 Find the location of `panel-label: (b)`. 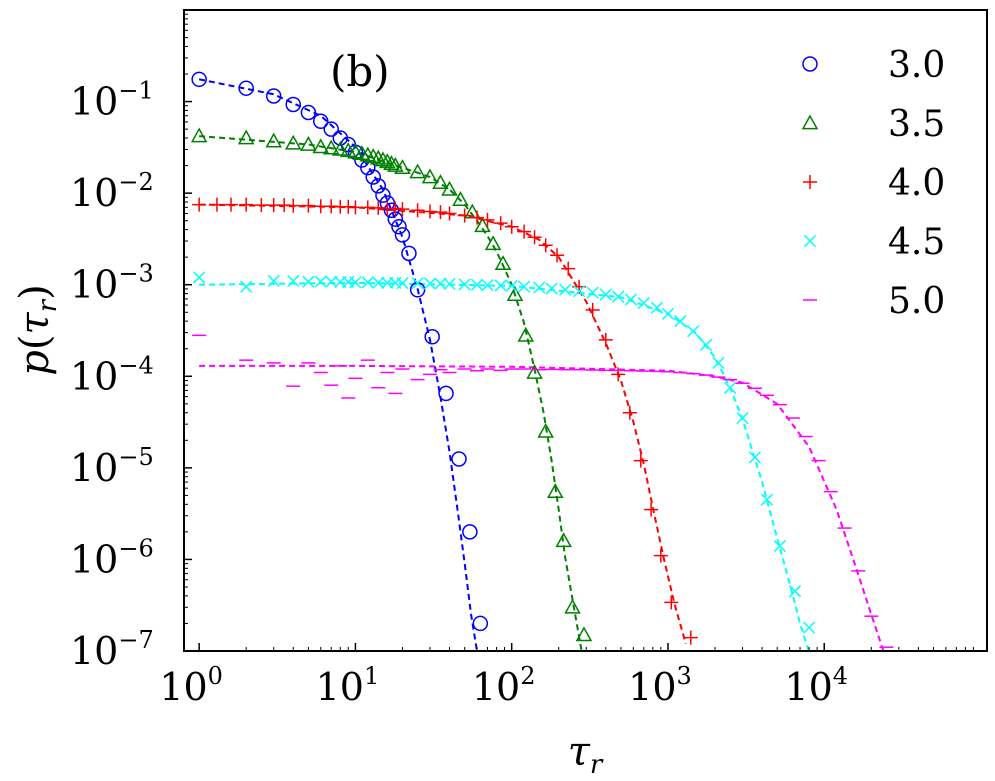

panel-label: (b) is located at coordinates (360, 71).